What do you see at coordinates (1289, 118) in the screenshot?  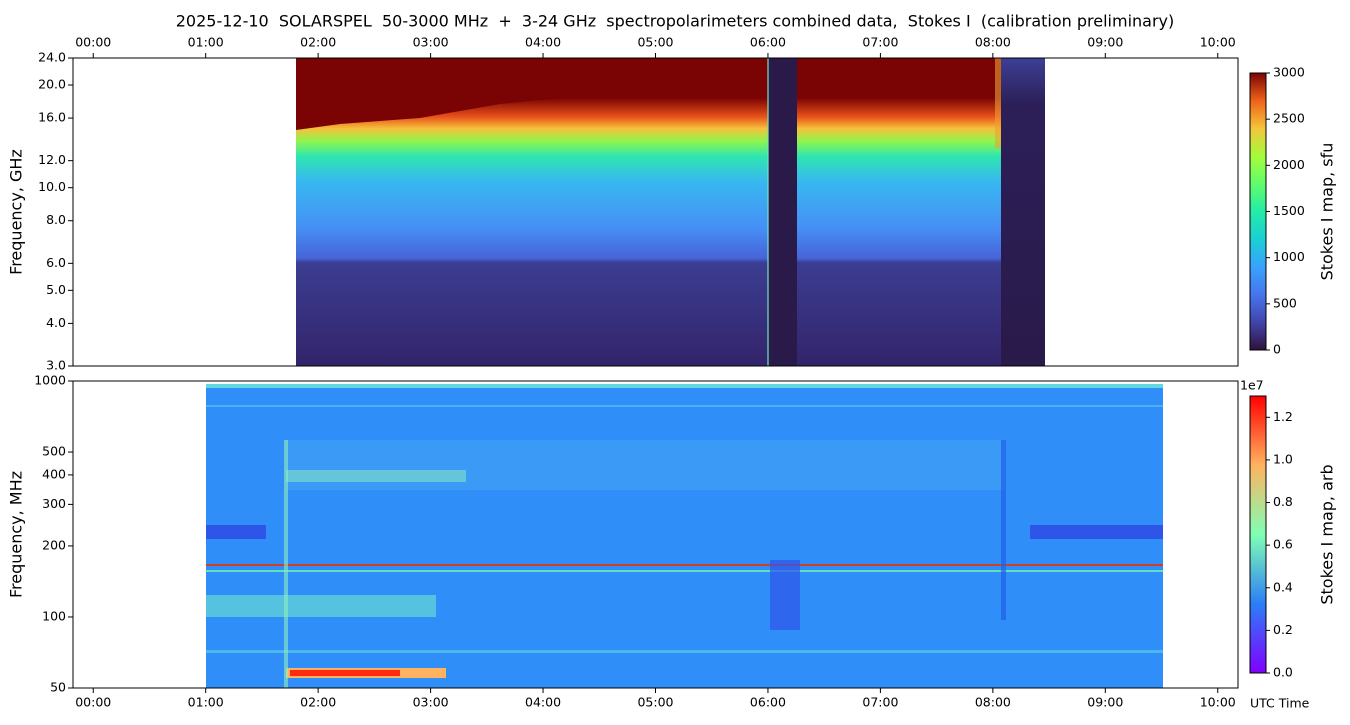 I see `colorbar-tick-label: 2500` at bounding box center [1289, 118].